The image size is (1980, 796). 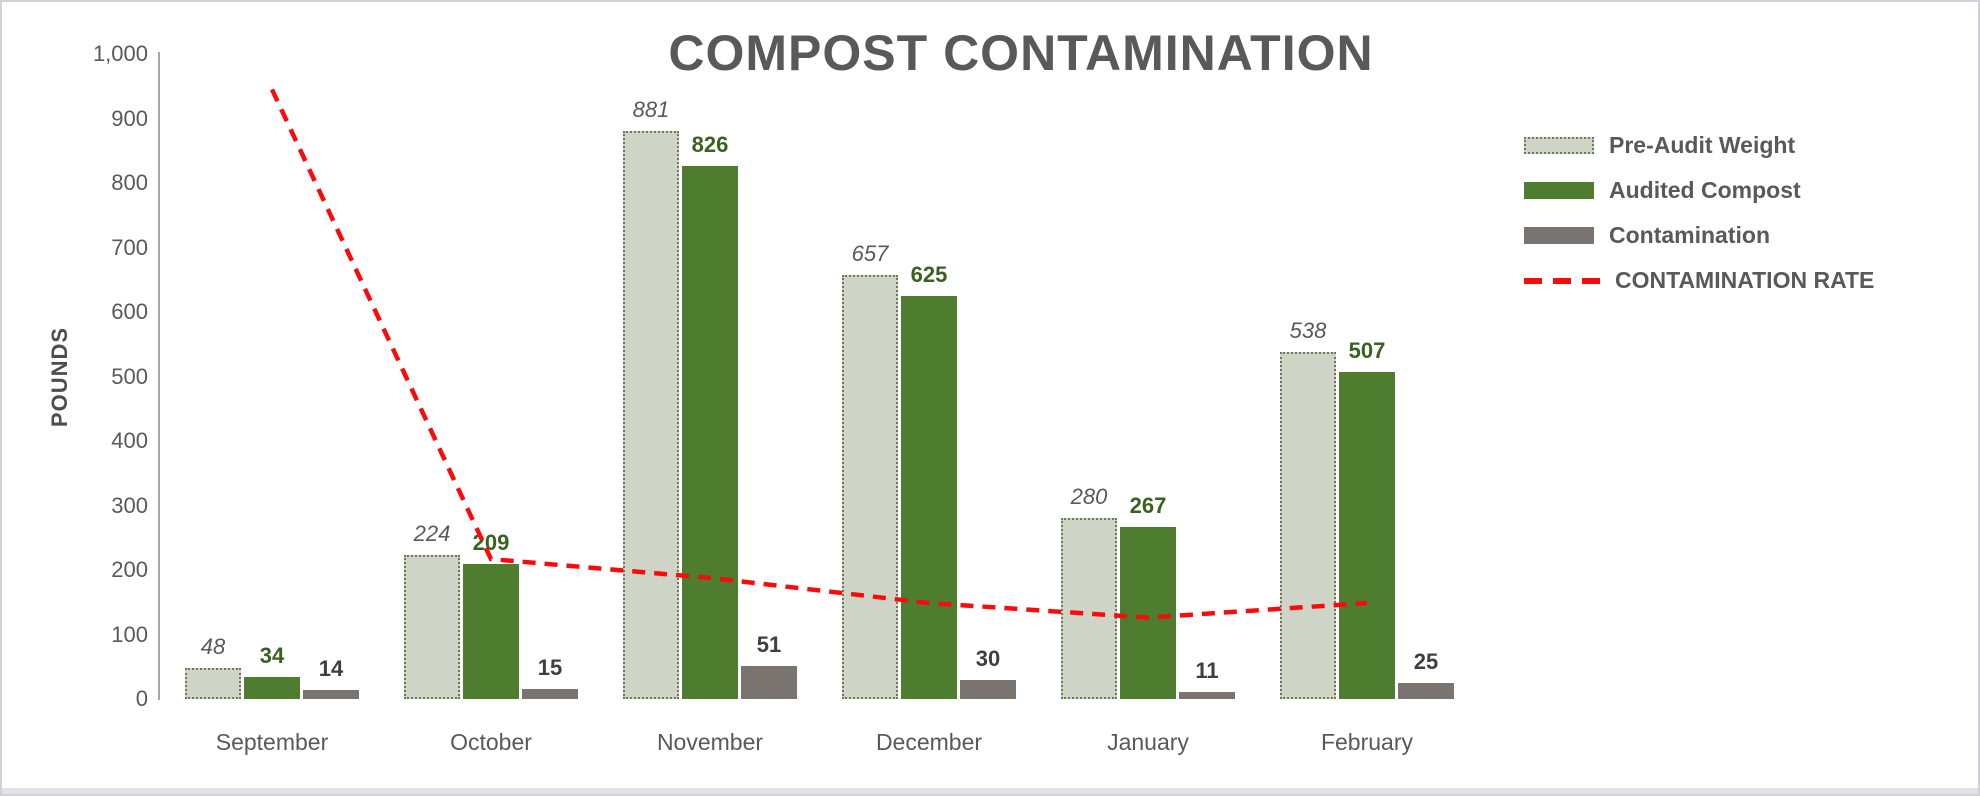 I want to click on bar-value-label-contamination: 15, so click(x=550, y=667).